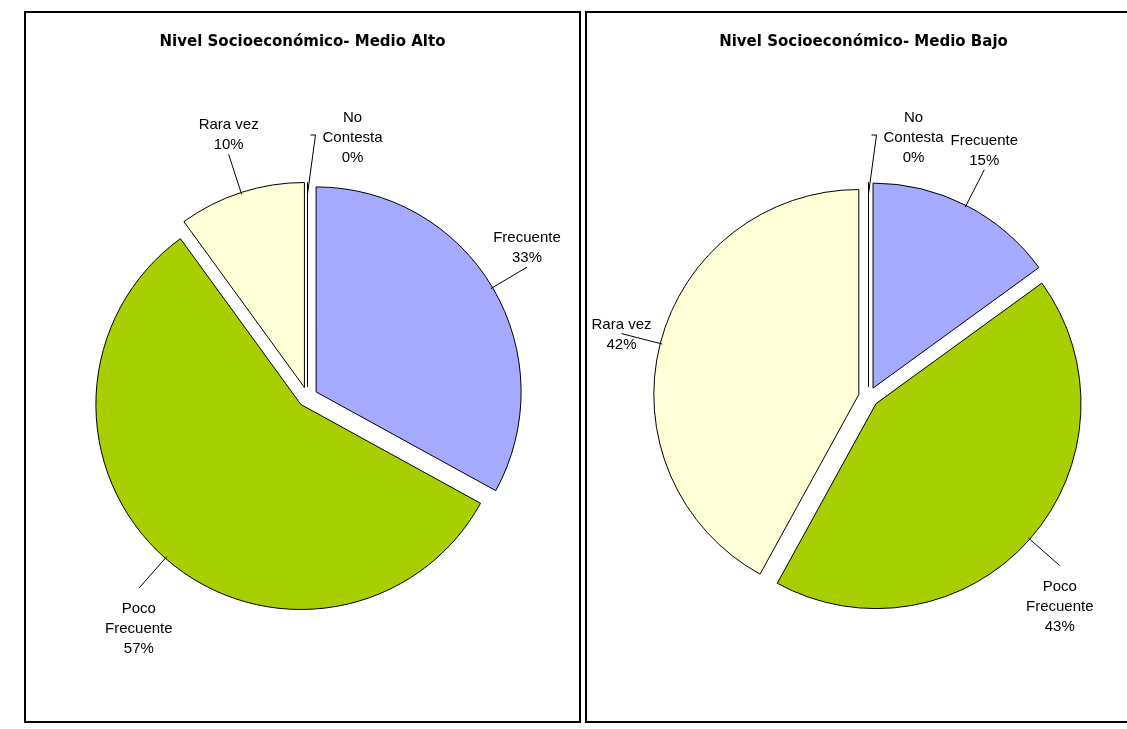 This screenshot has height=729, width=1127. Describe the element at coordinates (138, 648) in the screenshot. I see `data-label: 57%` at that location.